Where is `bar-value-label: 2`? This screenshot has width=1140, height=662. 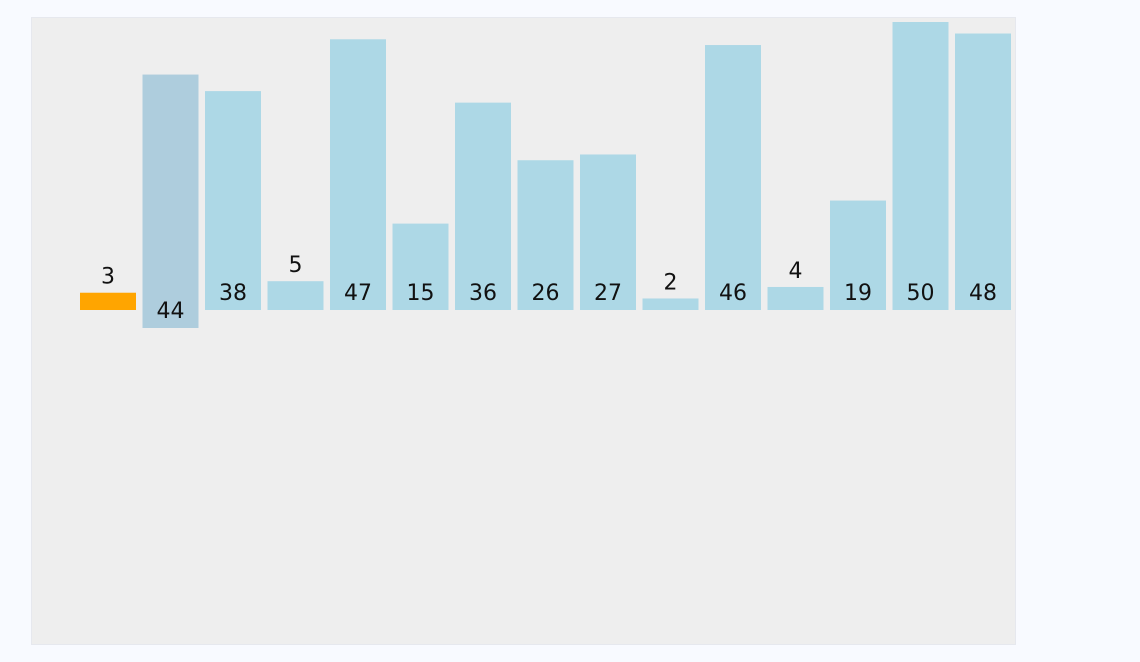 bar-value-label: 2 is located at coordinates (671, 282).